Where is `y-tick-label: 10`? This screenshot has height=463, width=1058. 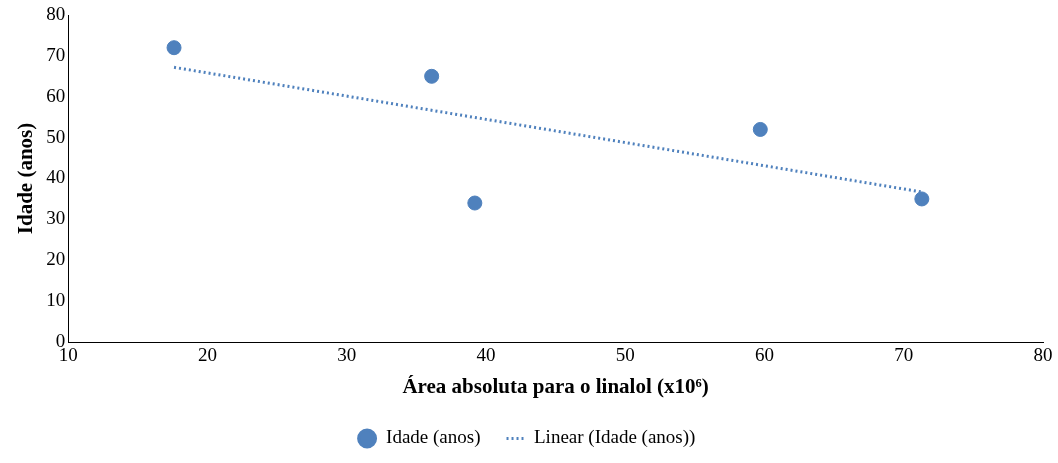 y-tick-label: 10 is located at coordinates (56, 300).